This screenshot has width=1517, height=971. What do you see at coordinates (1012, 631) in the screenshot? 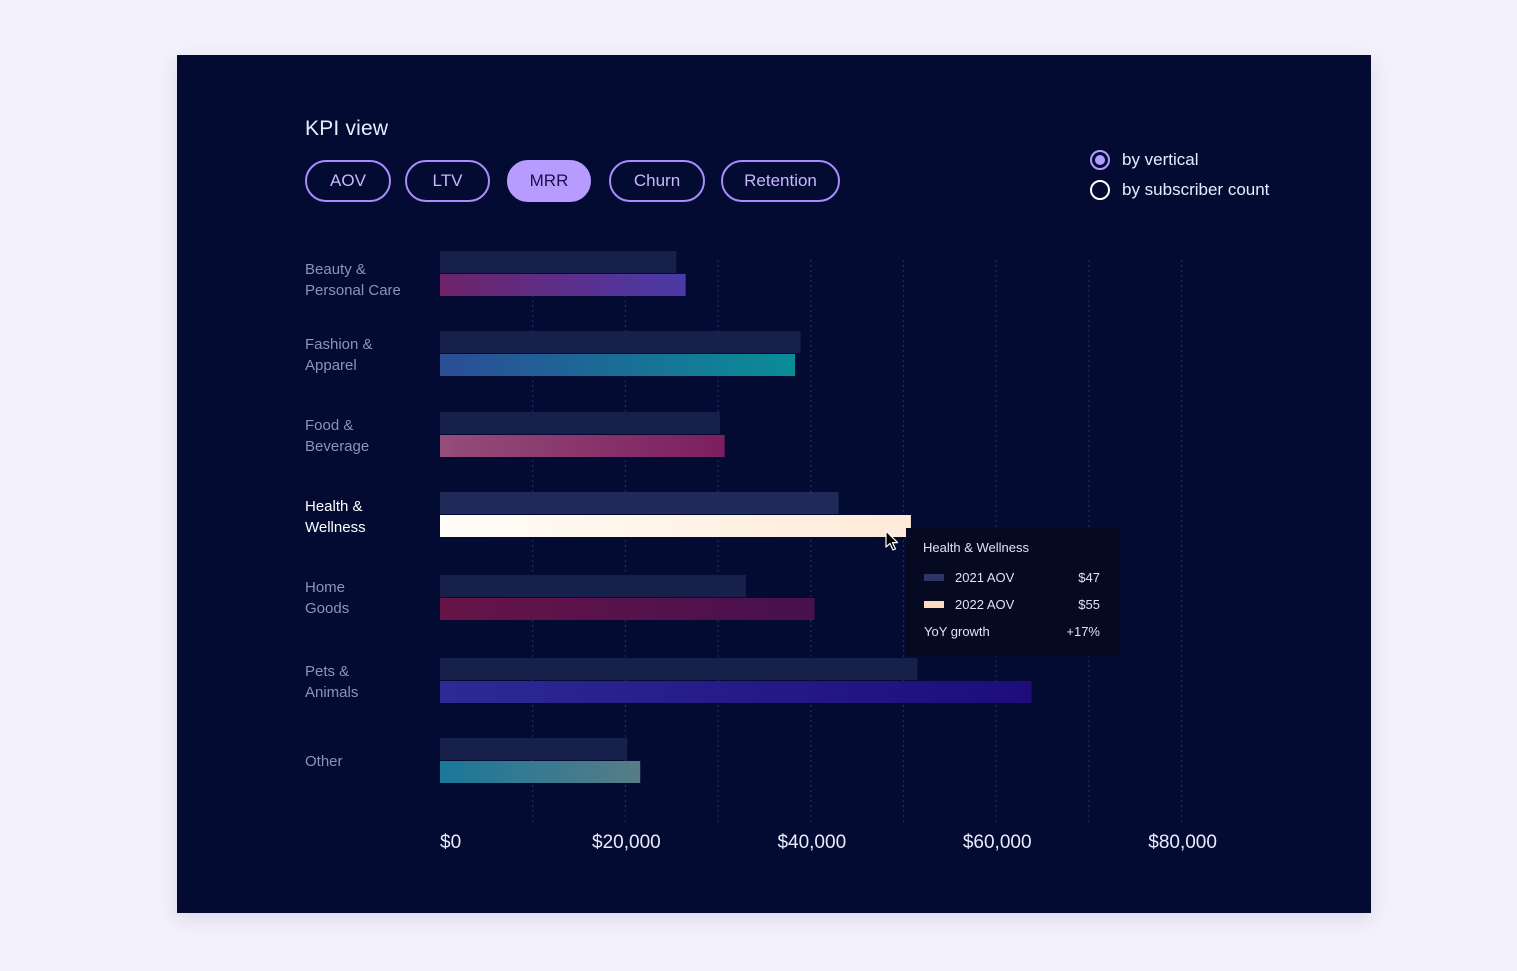
I see `tooltip-row-growth: YoY growth +17%` at bounding box center [1012, 631].